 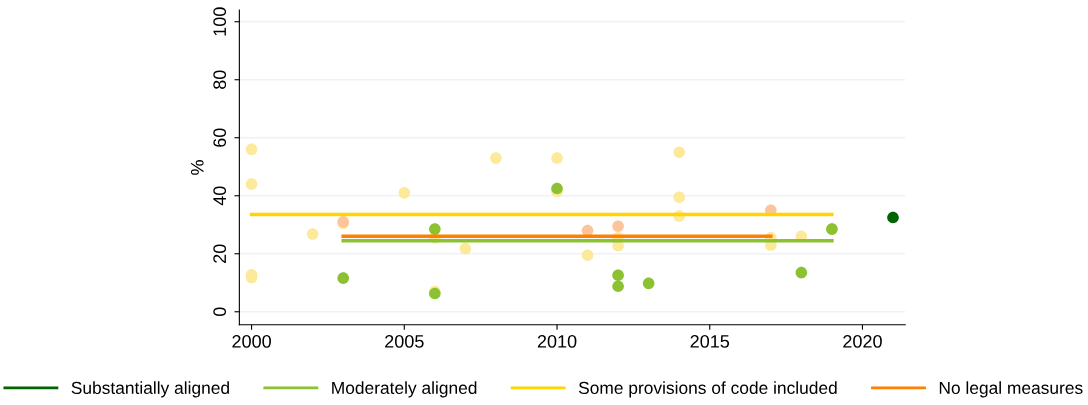 I want to click on y-tick-label: 0, so click(x=220, y=312).